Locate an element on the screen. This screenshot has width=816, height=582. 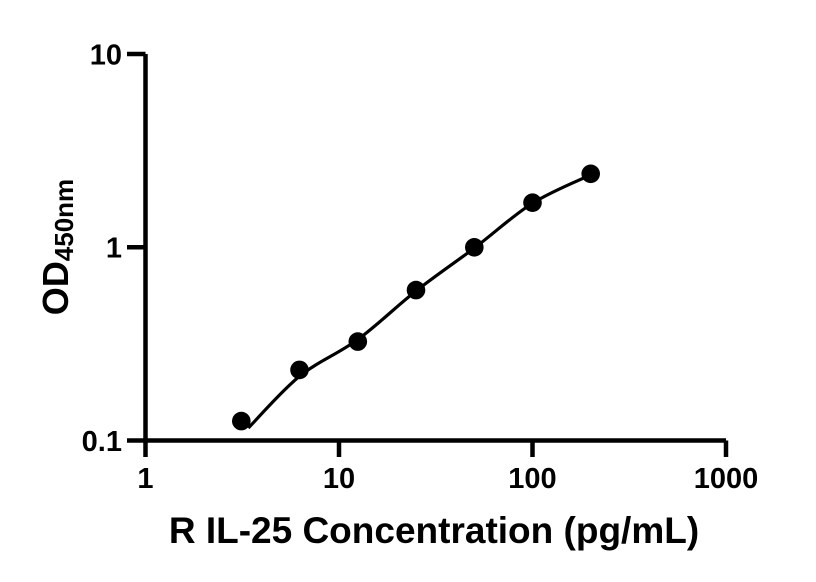
y-tick-labels: 10 1 0.1 is located at coordinates (102, 249).